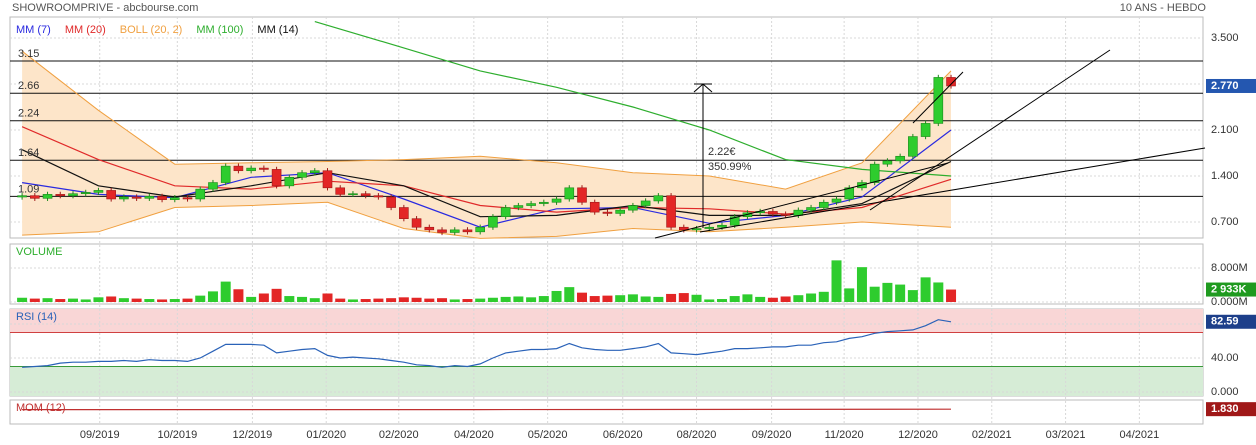 The height and width of the screenshot is (445, 1256). Describe the element at coordinates (722, 152) in the screenshot. I see `annotation: 2.22€` at that location.